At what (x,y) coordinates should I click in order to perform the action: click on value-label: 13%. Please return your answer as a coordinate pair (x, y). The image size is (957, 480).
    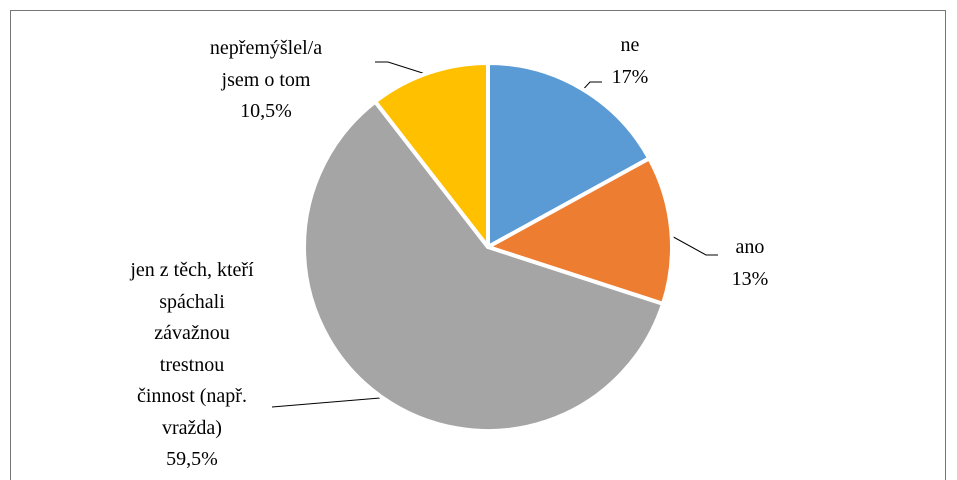
    Looking at the image, I should click on (750, 278).